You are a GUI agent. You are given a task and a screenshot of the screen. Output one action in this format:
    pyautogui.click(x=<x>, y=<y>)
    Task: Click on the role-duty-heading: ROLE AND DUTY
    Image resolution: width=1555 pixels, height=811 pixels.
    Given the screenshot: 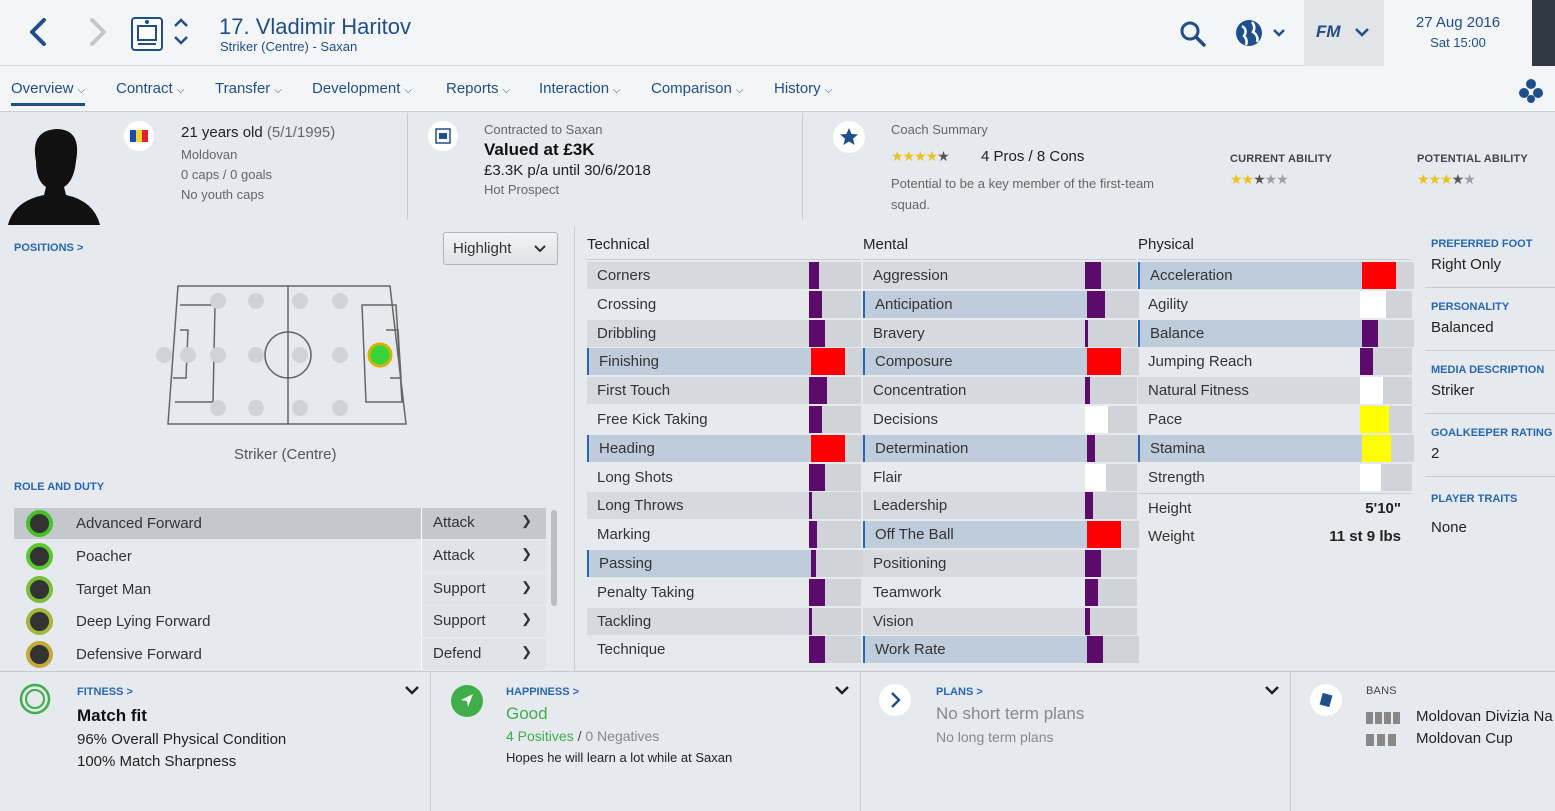 What is the action you would take?
    pyautogui.click(x=59, y=487)
    